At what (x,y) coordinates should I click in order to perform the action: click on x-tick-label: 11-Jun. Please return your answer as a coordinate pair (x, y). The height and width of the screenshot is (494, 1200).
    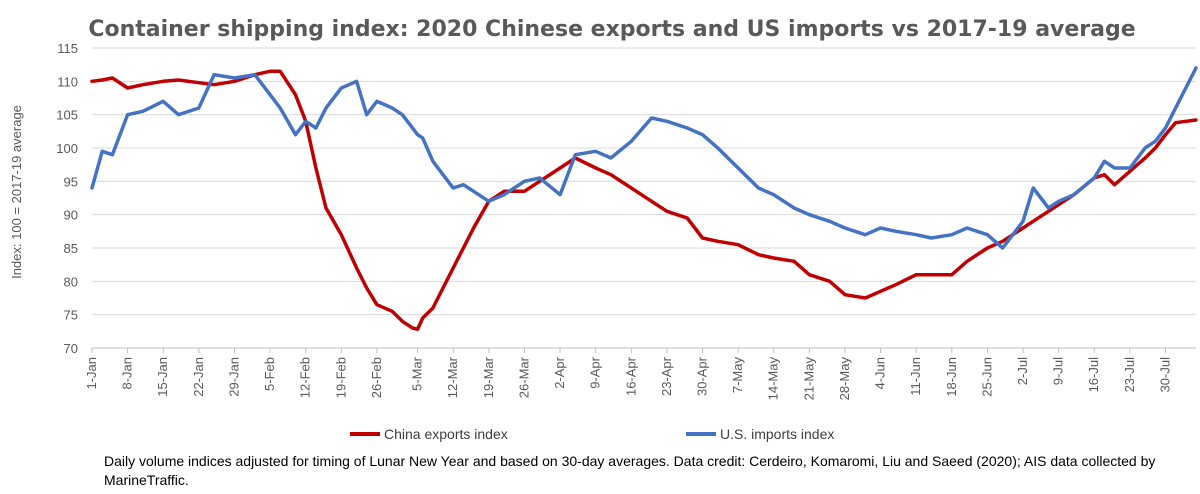
    Looking at the image, I should click on (915, 376).